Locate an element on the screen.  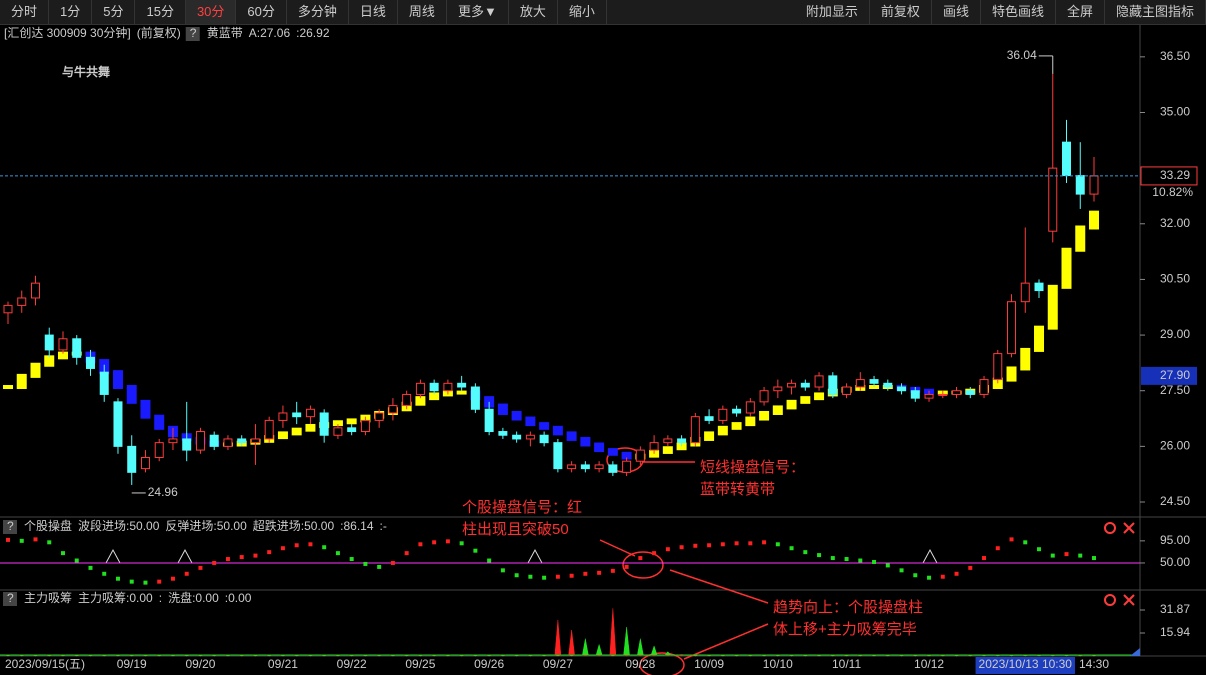
help-box is located at coordinates (192, 34).